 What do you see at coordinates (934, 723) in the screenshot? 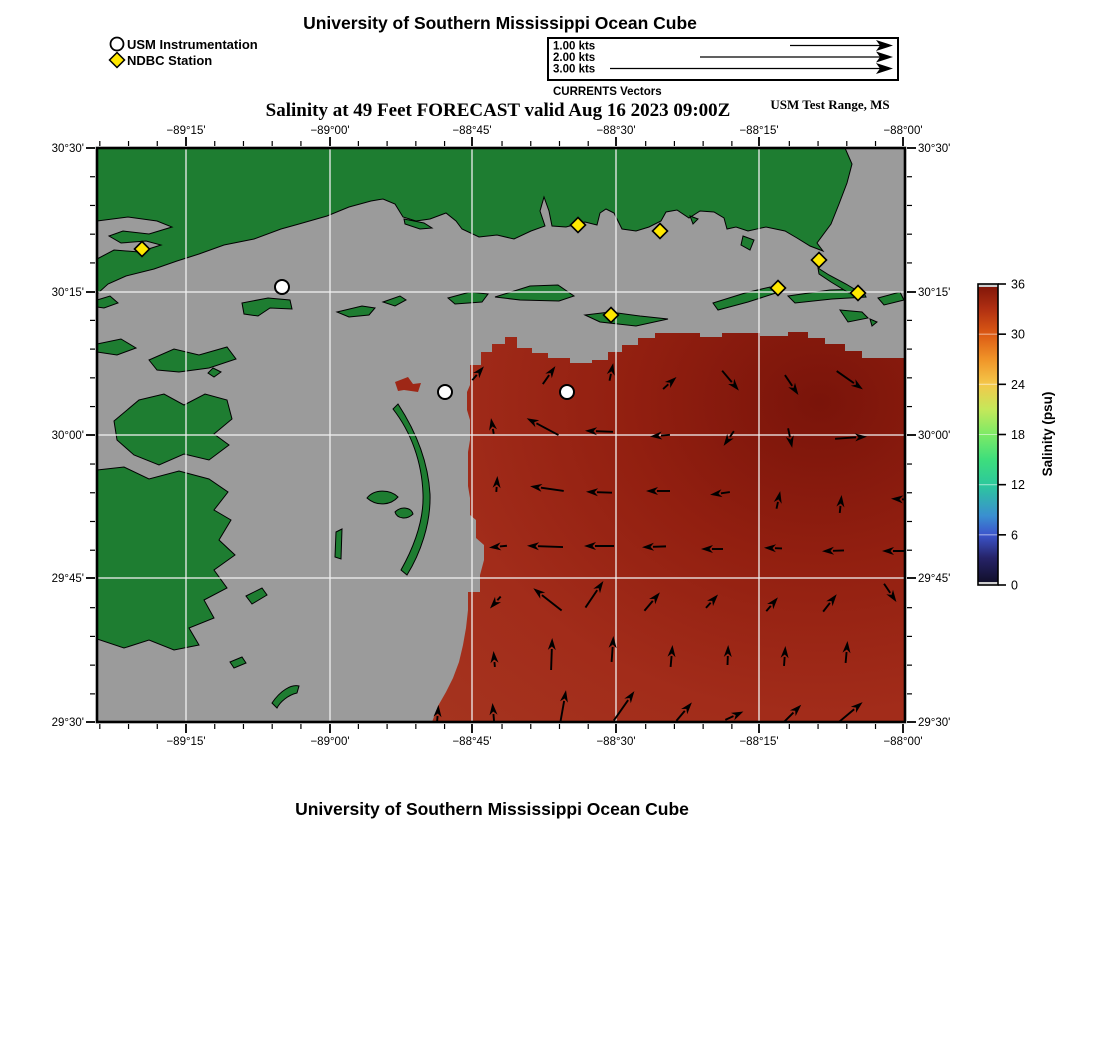
I see `lat-tick-label: 29°30'` at bounding box center [934, 723].